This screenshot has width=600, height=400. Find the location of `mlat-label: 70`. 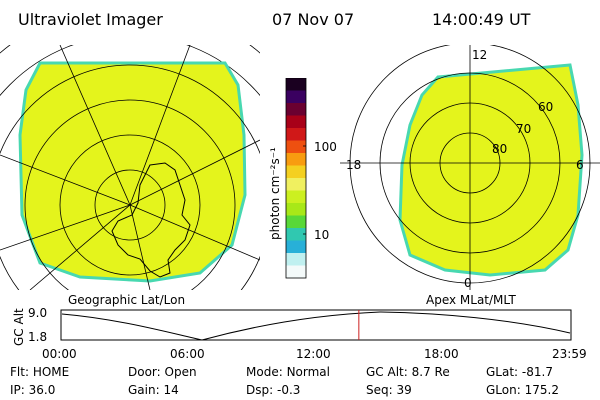

mlat-label: 70 is located at coordinates (523, 129).